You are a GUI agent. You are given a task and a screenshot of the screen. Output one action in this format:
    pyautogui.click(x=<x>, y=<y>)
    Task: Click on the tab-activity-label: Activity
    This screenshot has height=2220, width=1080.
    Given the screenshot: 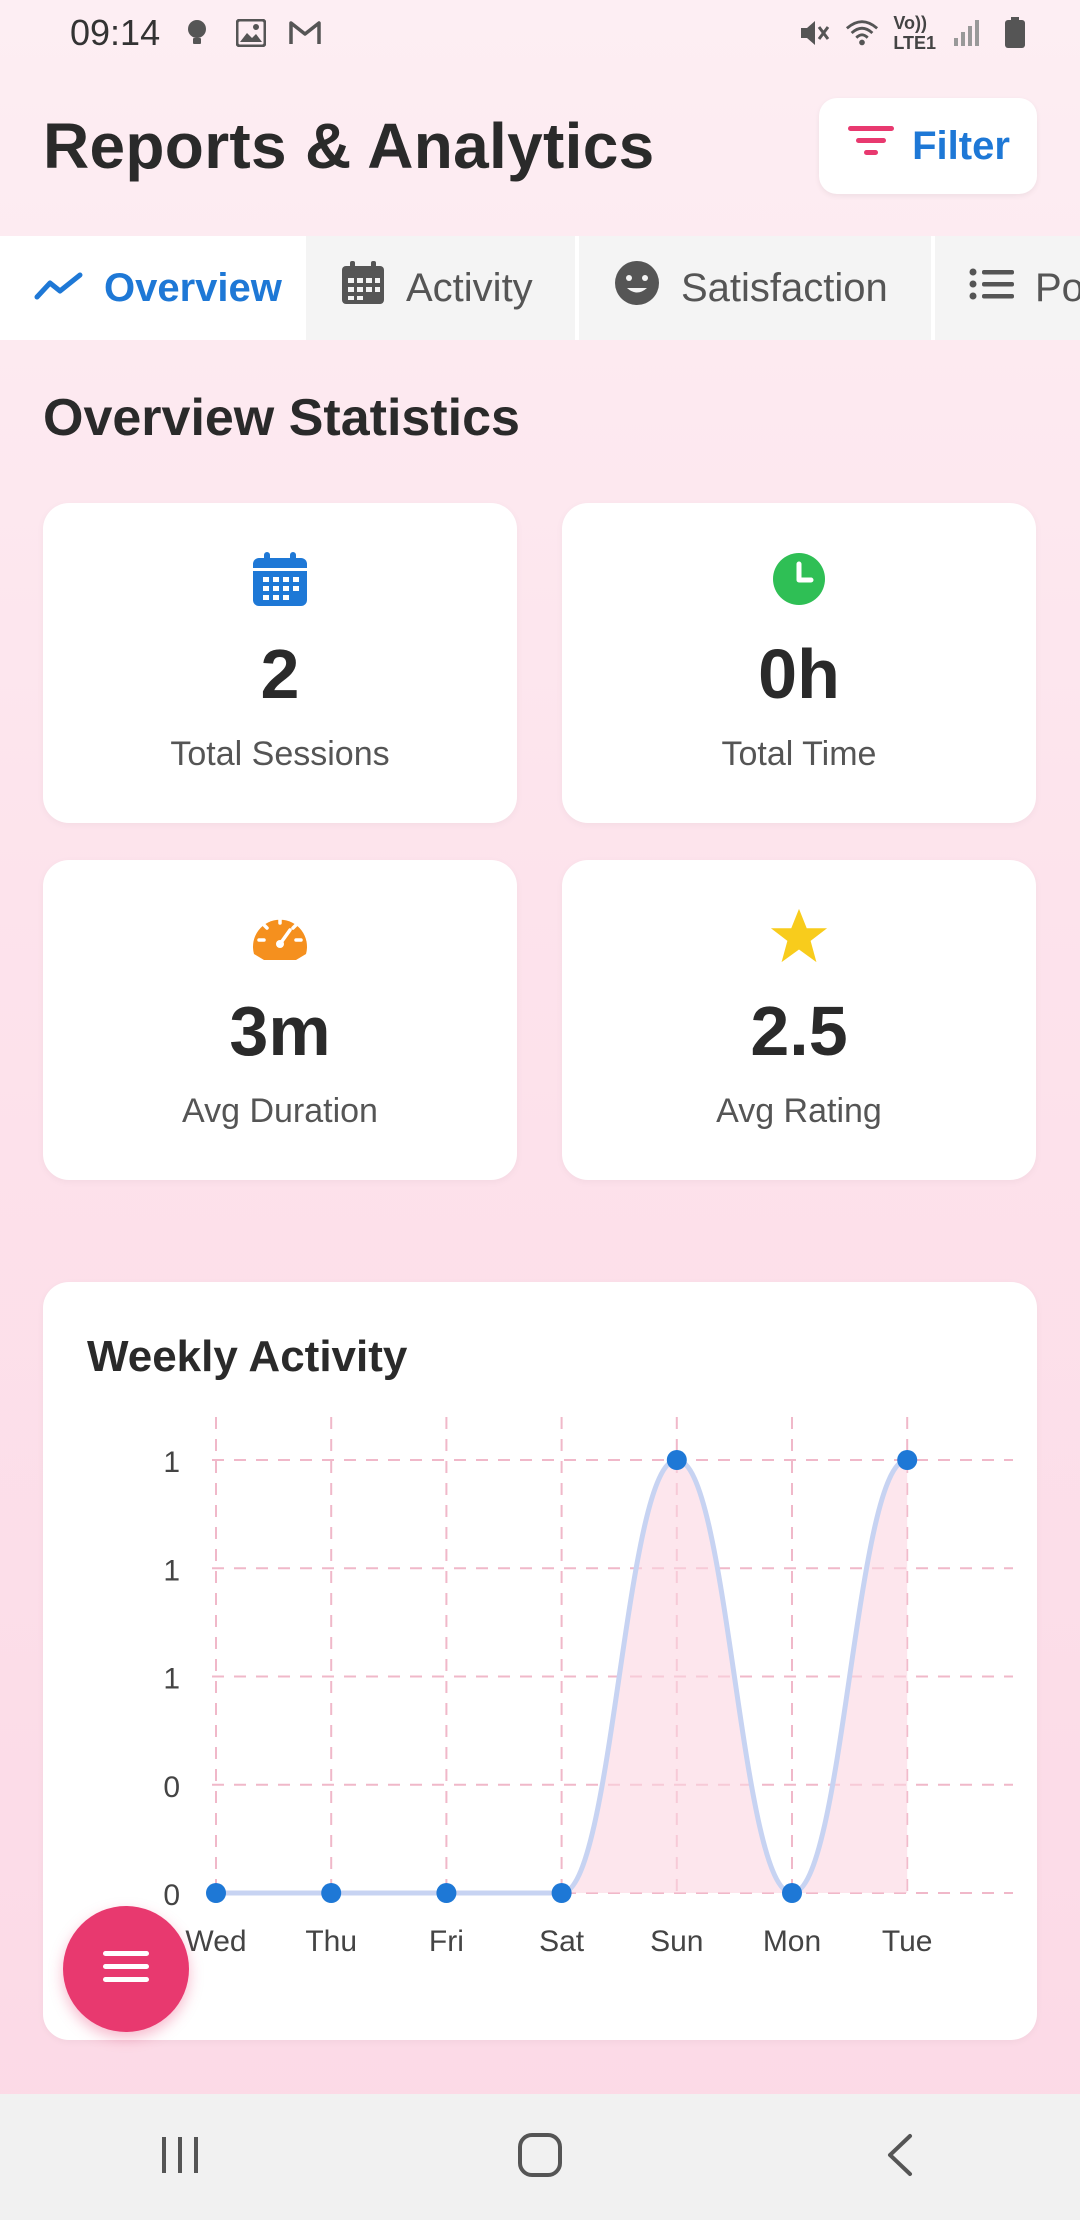 What is the action you would take?
    pyautogui.click(x=469, y=287)
    